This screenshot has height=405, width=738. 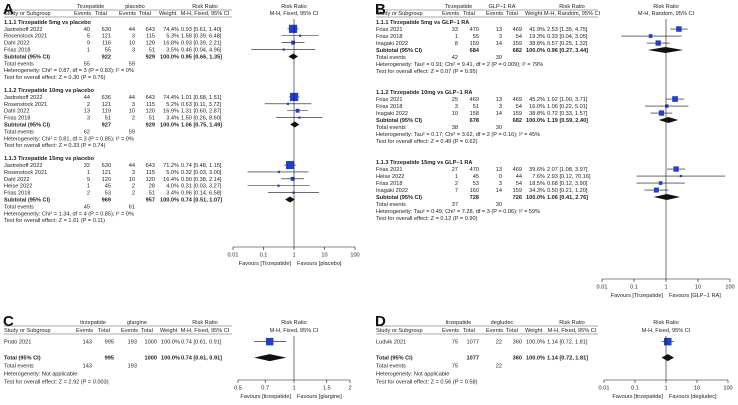 What do you see at coordinates (49, 159) in the screenshot?
I see `subgroup-title: 1.1.3 Tirzepatide 15mg vs placebo` at bounding box center [49, 159].